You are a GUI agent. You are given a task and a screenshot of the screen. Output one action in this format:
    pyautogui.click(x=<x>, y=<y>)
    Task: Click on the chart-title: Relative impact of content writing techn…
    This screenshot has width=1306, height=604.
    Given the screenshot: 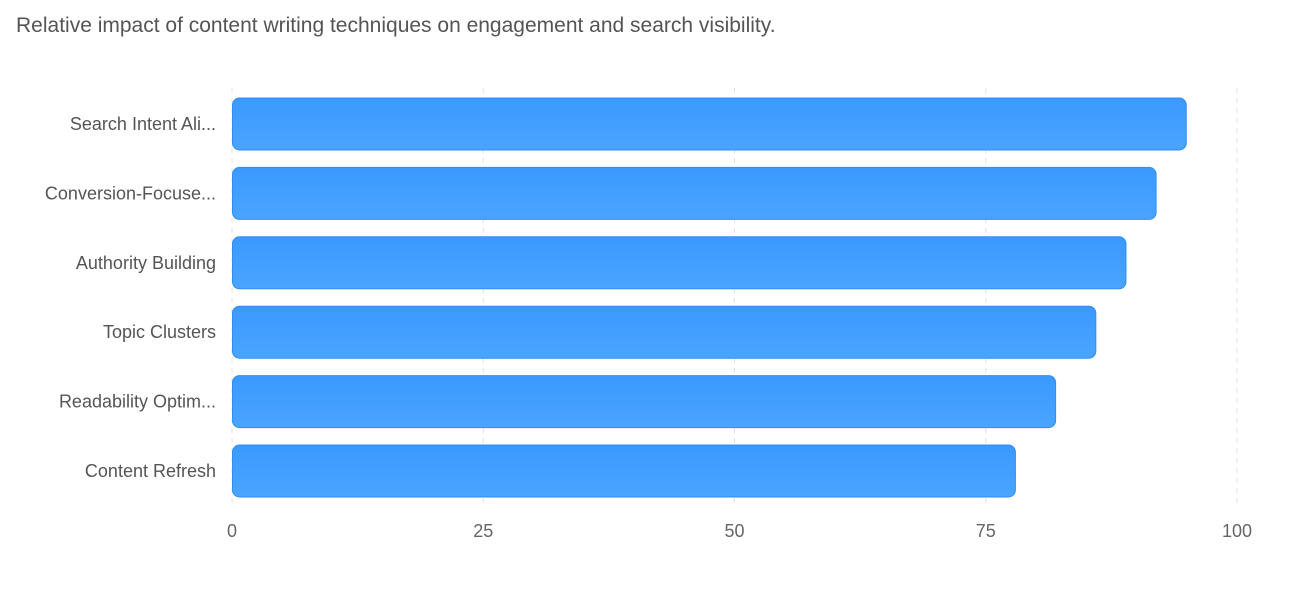 What is the action you would take?
    pyautogui.click(x=396, y=25)
    